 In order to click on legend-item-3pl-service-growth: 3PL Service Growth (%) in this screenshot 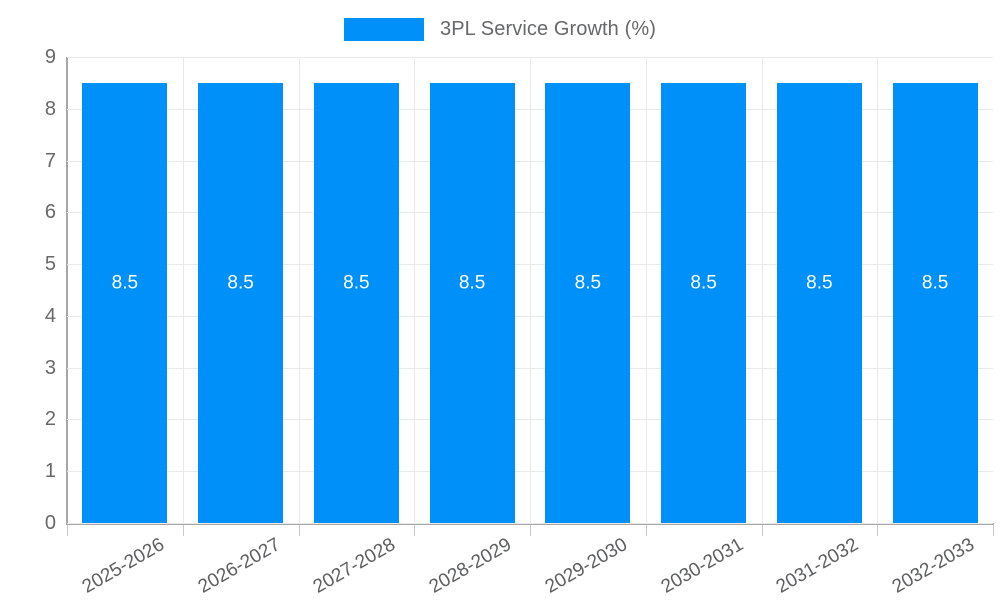, I will do `click(500, 29)`.